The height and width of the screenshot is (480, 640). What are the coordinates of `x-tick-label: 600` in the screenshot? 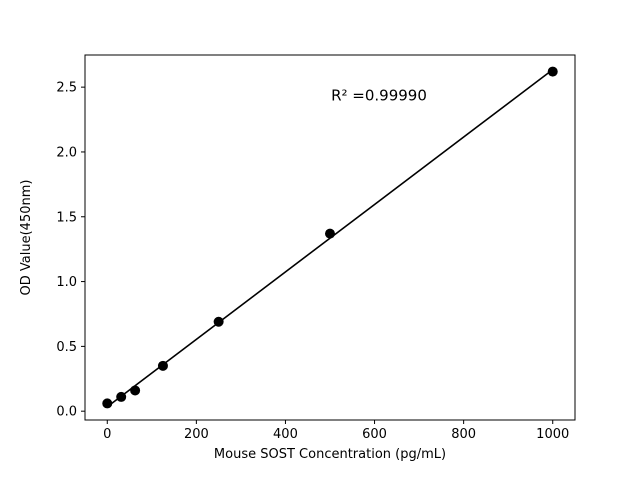 It's located at (374, 434).